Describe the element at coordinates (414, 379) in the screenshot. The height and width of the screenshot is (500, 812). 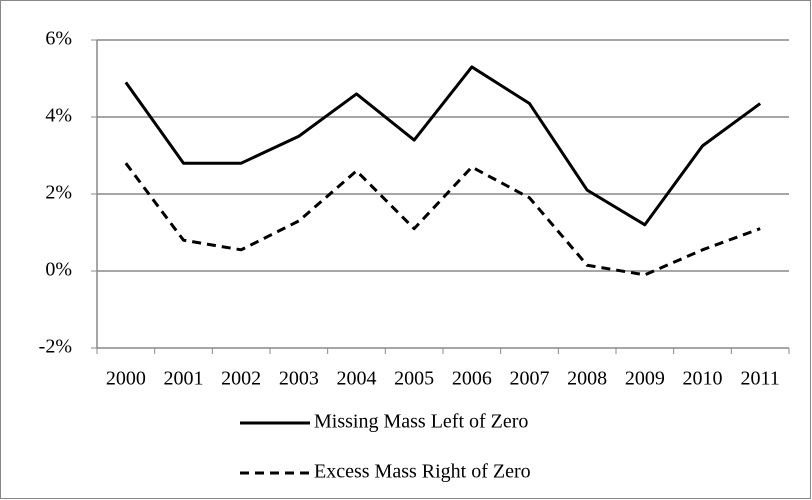
I see `x-tick-label: 2005` at that location.